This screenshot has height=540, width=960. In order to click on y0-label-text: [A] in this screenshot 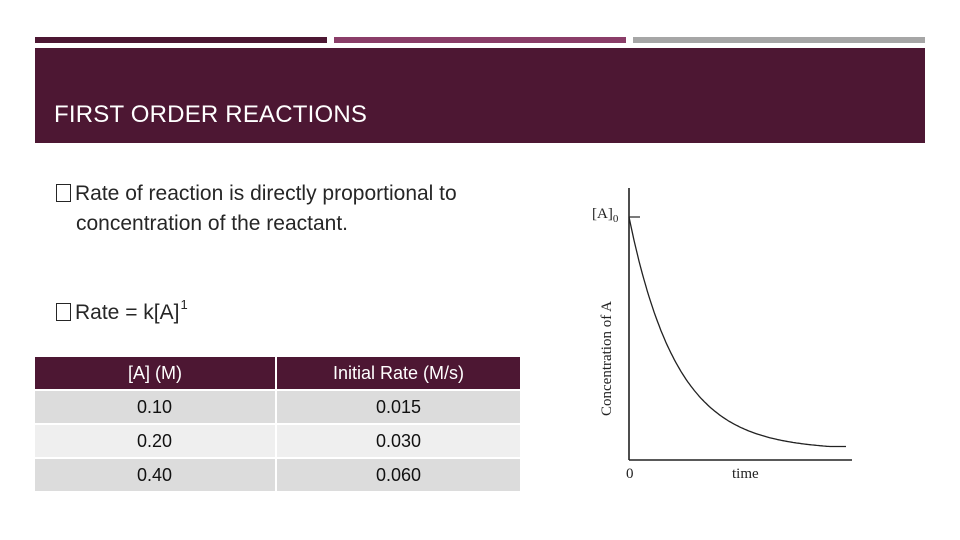, I will do `click(602, 214)`.